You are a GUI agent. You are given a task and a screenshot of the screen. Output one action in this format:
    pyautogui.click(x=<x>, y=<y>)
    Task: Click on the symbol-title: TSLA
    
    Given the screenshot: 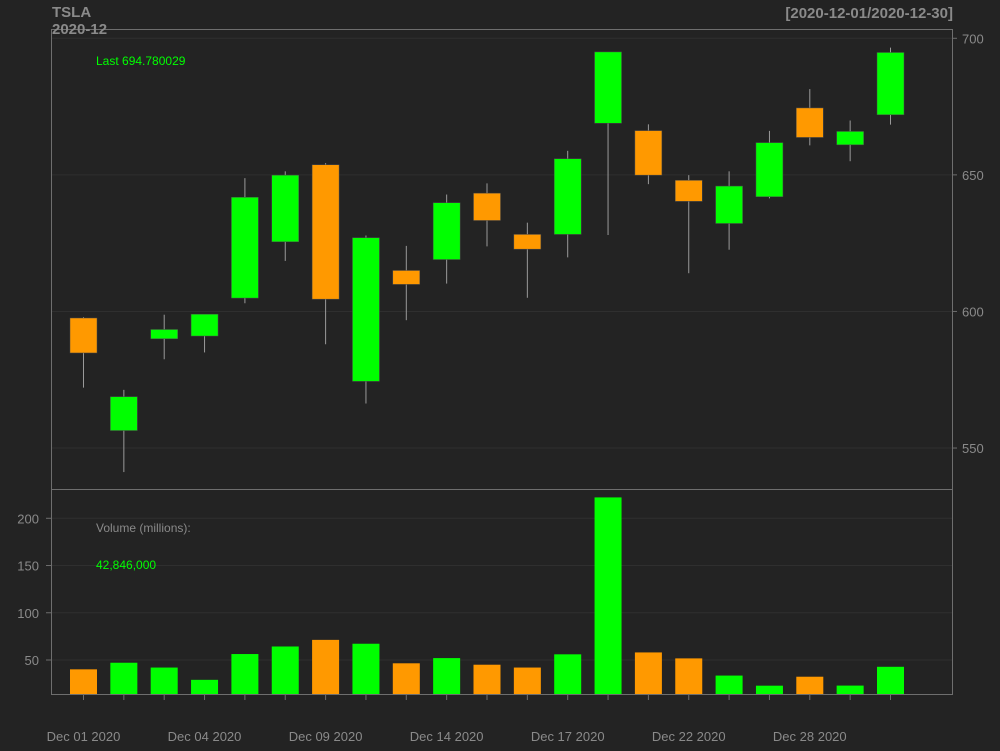 What is the action you would take?
    pyautogui.click(x=72, y=12)
    